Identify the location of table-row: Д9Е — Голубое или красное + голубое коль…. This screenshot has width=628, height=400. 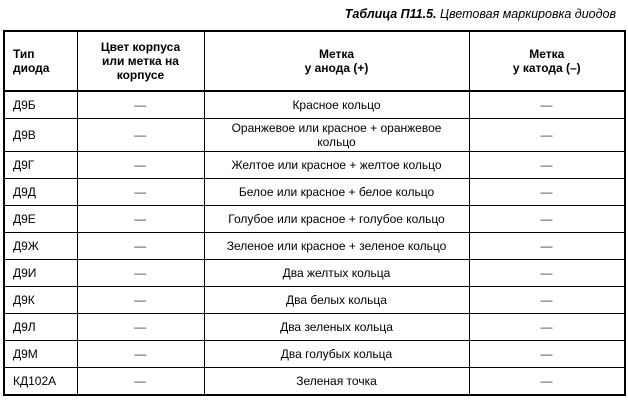
(314, 219).